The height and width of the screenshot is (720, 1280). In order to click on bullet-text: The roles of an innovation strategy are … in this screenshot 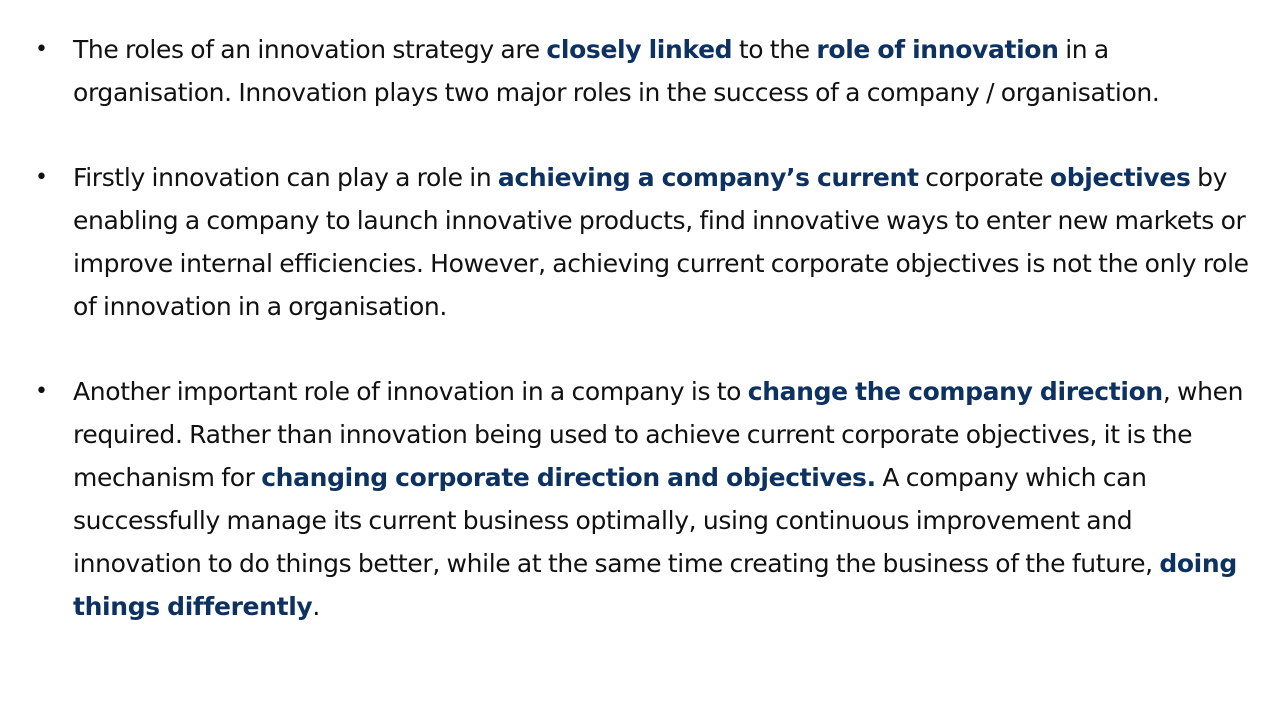, I will do `click(616, 71)`.